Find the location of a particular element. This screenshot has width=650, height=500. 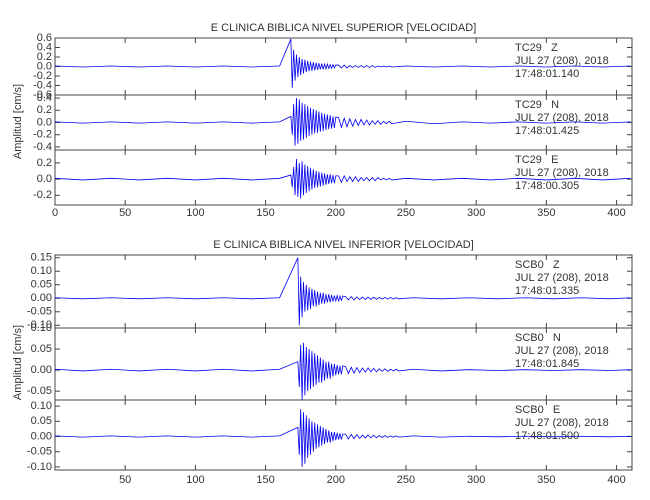

y-tick-label: 0.15 is located at coordinates (41, 258).